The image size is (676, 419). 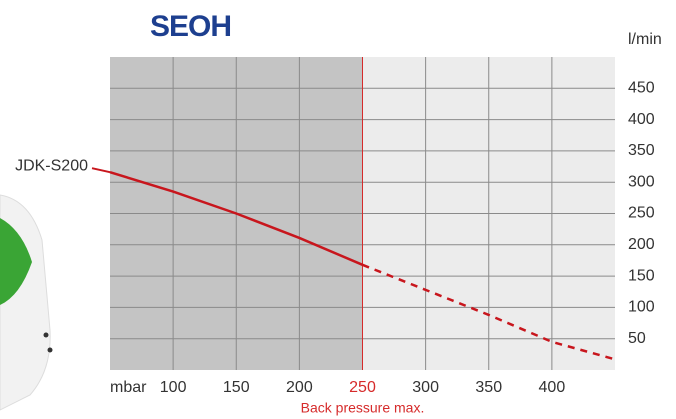 What do you see at coordinates (236, 387) in the screenshot?
I see `x-tick-label: 150` at bounding box center [236, 387].